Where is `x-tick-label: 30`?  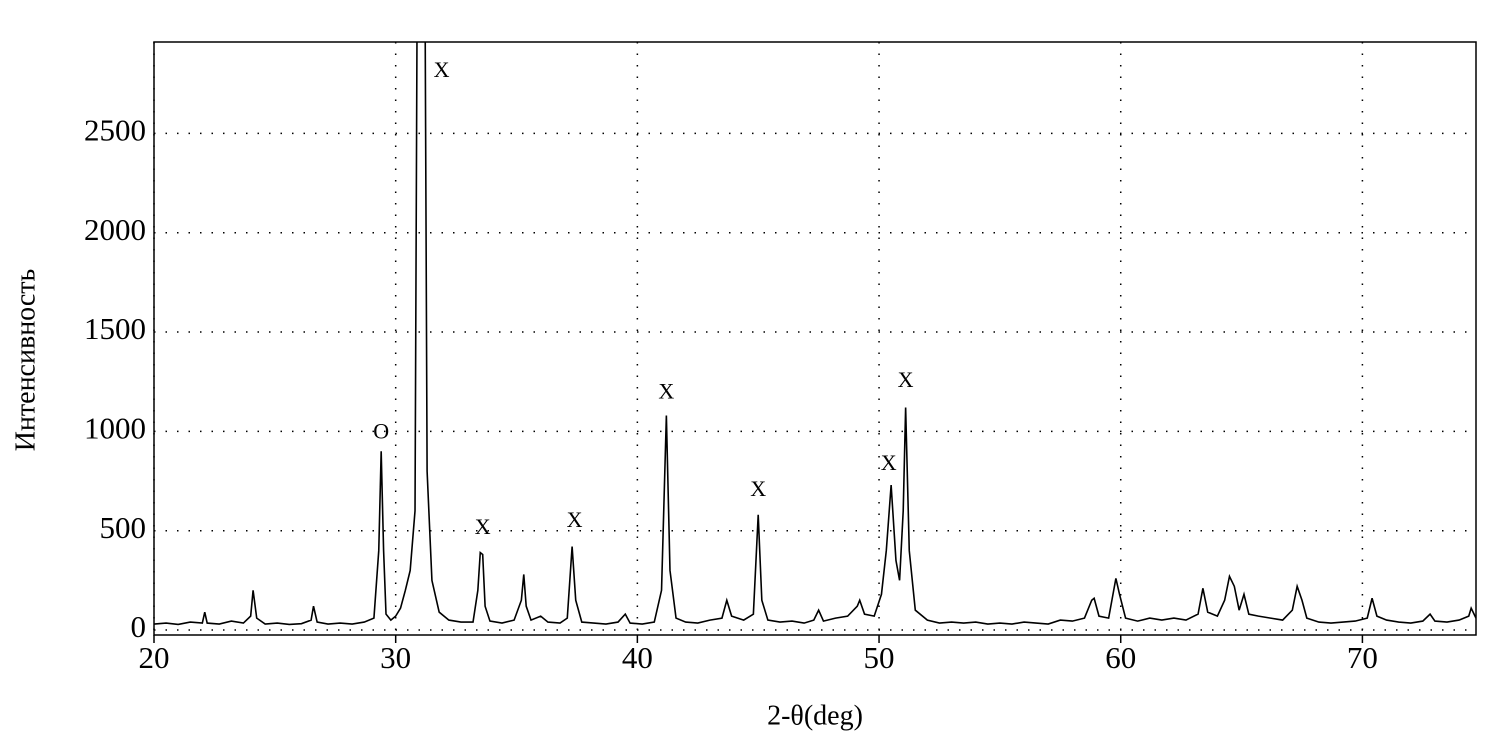
x-tick-label: 30 is located at coordinates (395, 657).